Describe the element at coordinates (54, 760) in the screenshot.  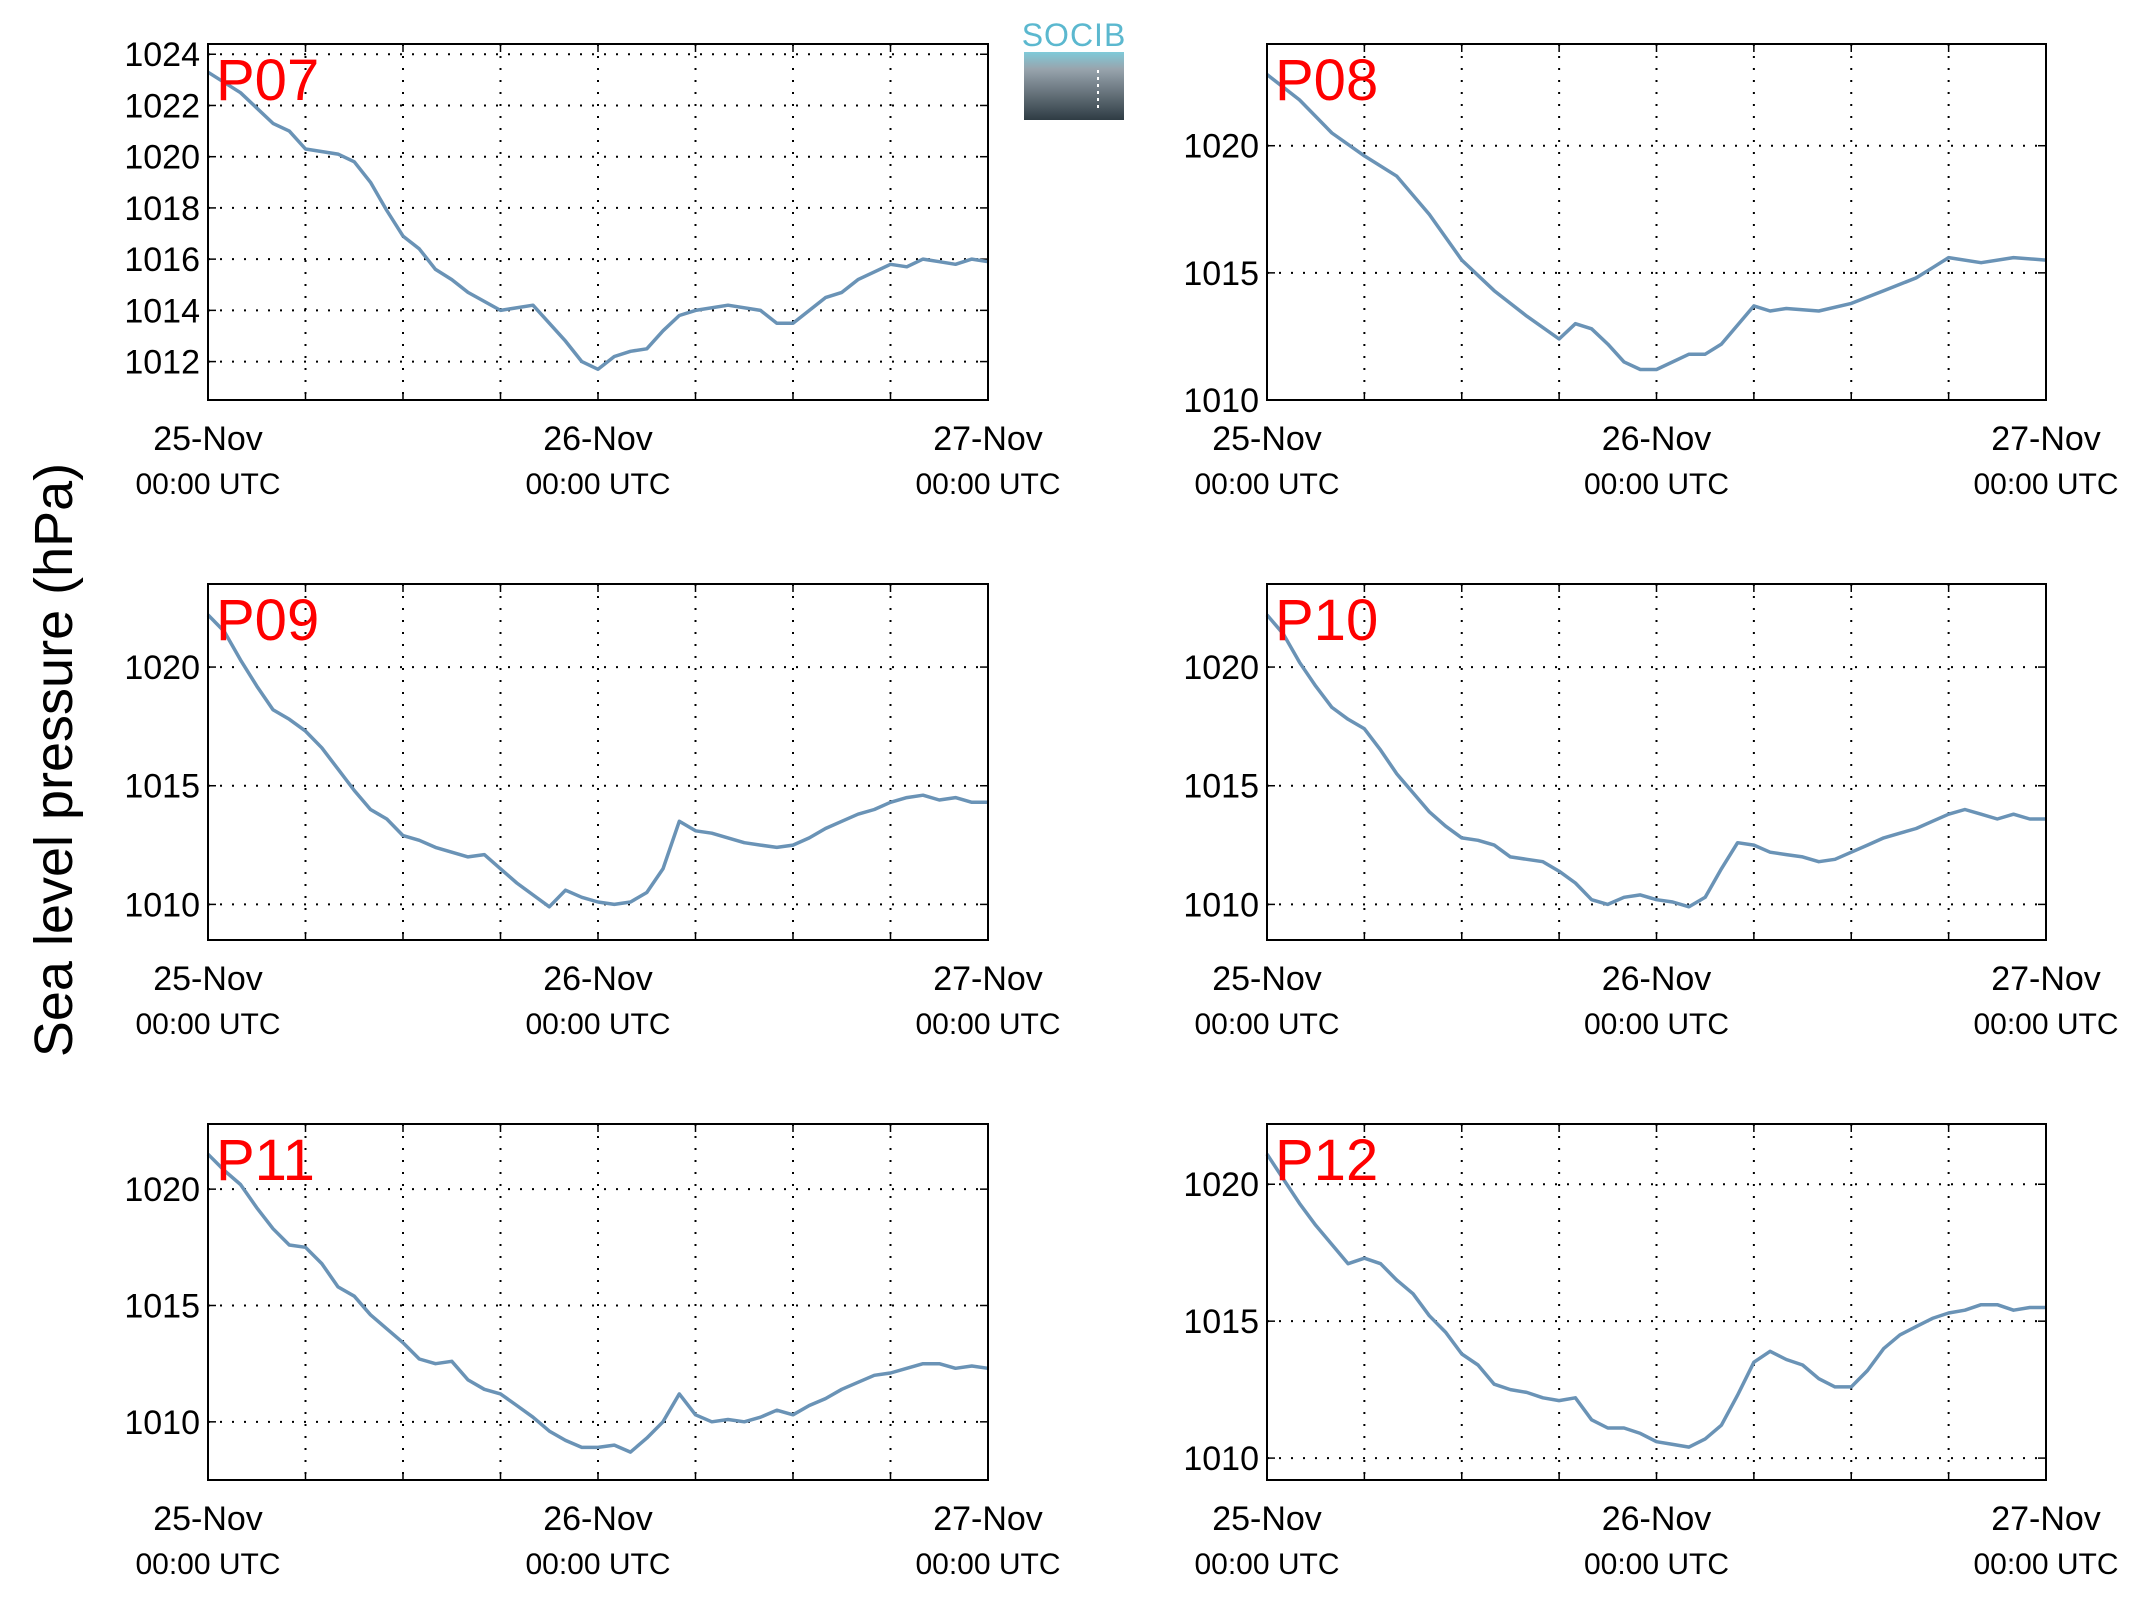
I see `y-axis-label: Sea level pressure (hPa)` at that location.